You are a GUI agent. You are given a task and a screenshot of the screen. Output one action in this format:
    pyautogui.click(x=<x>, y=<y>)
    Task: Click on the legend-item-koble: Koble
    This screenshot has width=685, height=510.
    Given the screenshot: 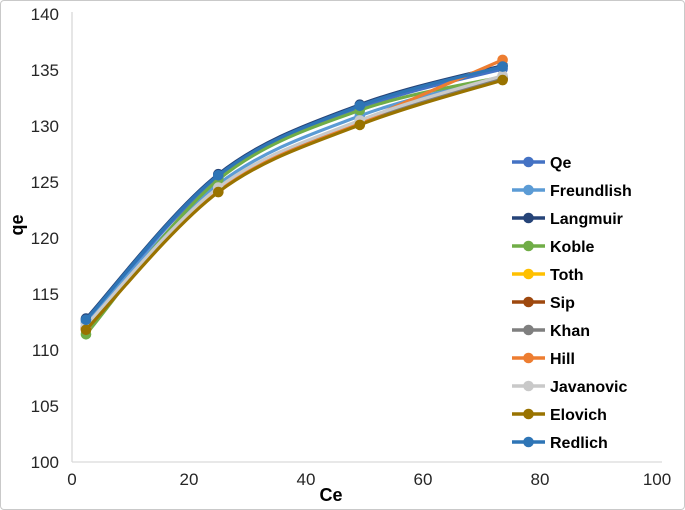 What is the action you would take?
    pyautogui.click(x=553, y=247)
    